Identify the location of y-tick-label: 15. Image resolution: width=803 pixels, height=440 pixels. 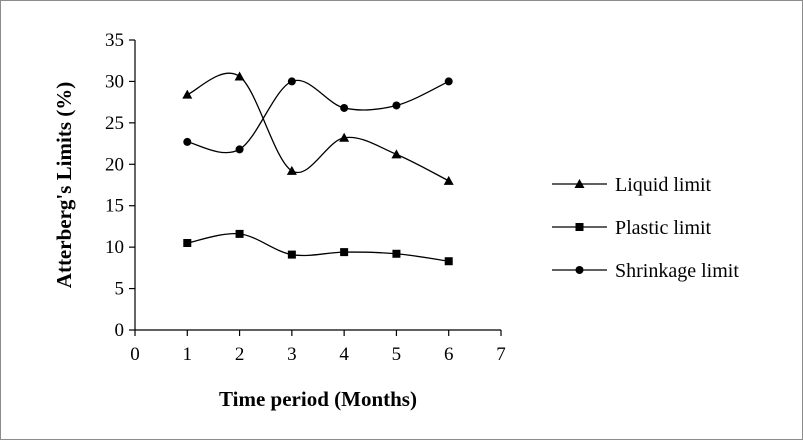
(114, 206).